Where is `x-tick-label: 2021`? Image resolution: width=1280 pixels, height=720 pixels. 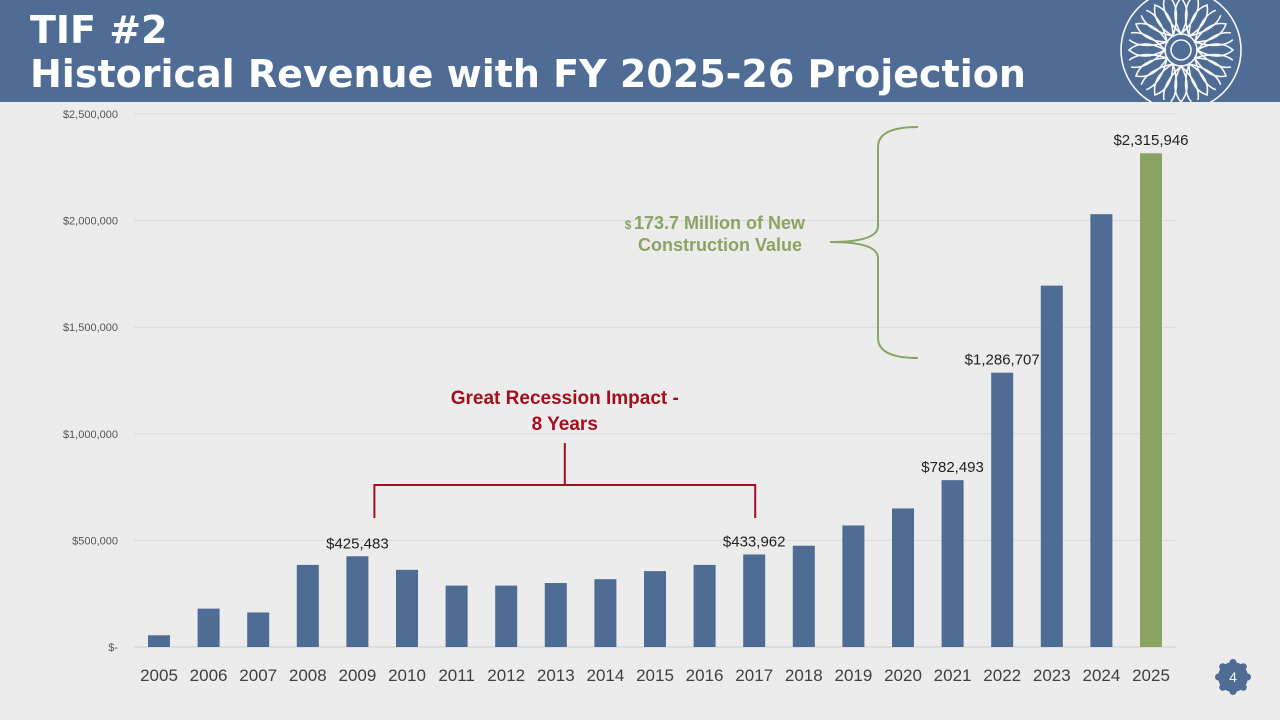
x-tick-label: 2021 is located at coordinates (953, 675).